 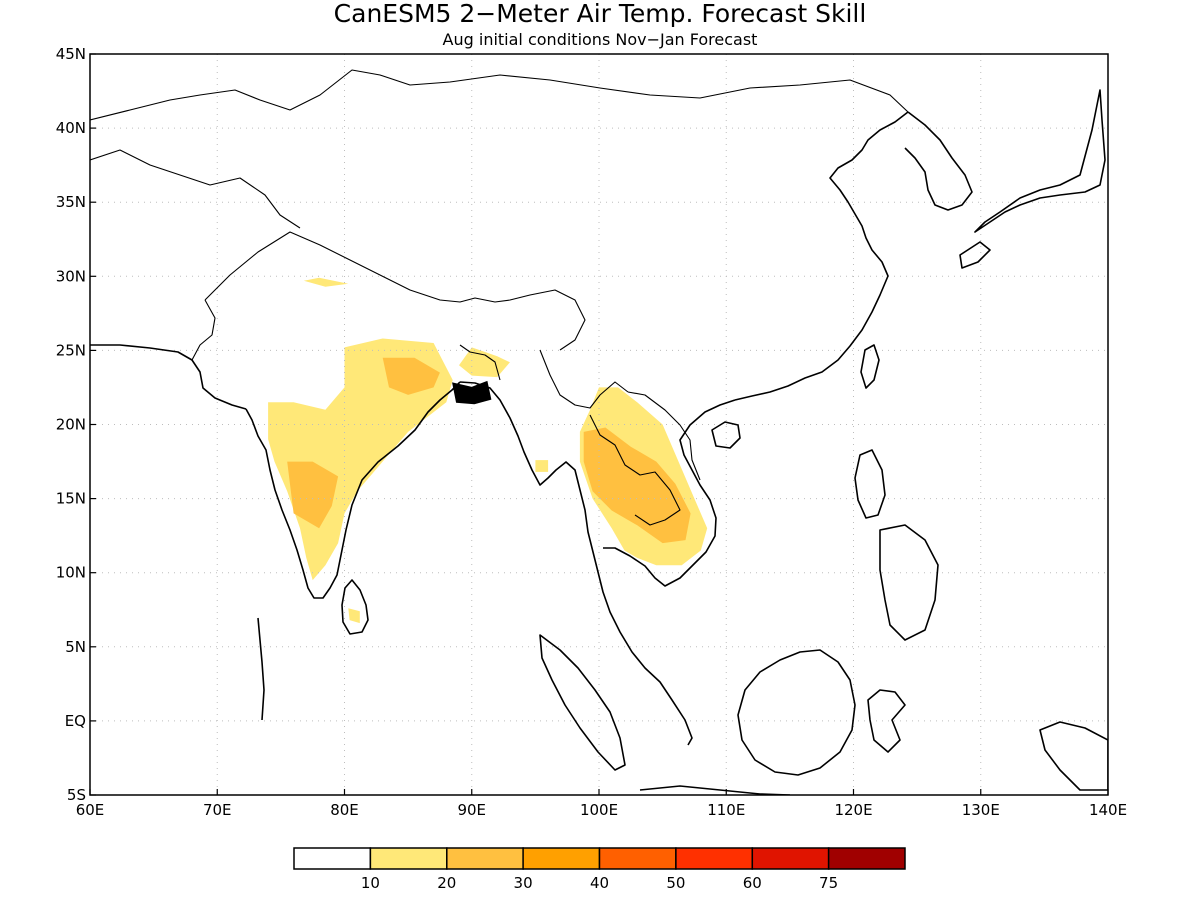 I want to click on coastline-philippines-luzon, so click(x=870, y=484).